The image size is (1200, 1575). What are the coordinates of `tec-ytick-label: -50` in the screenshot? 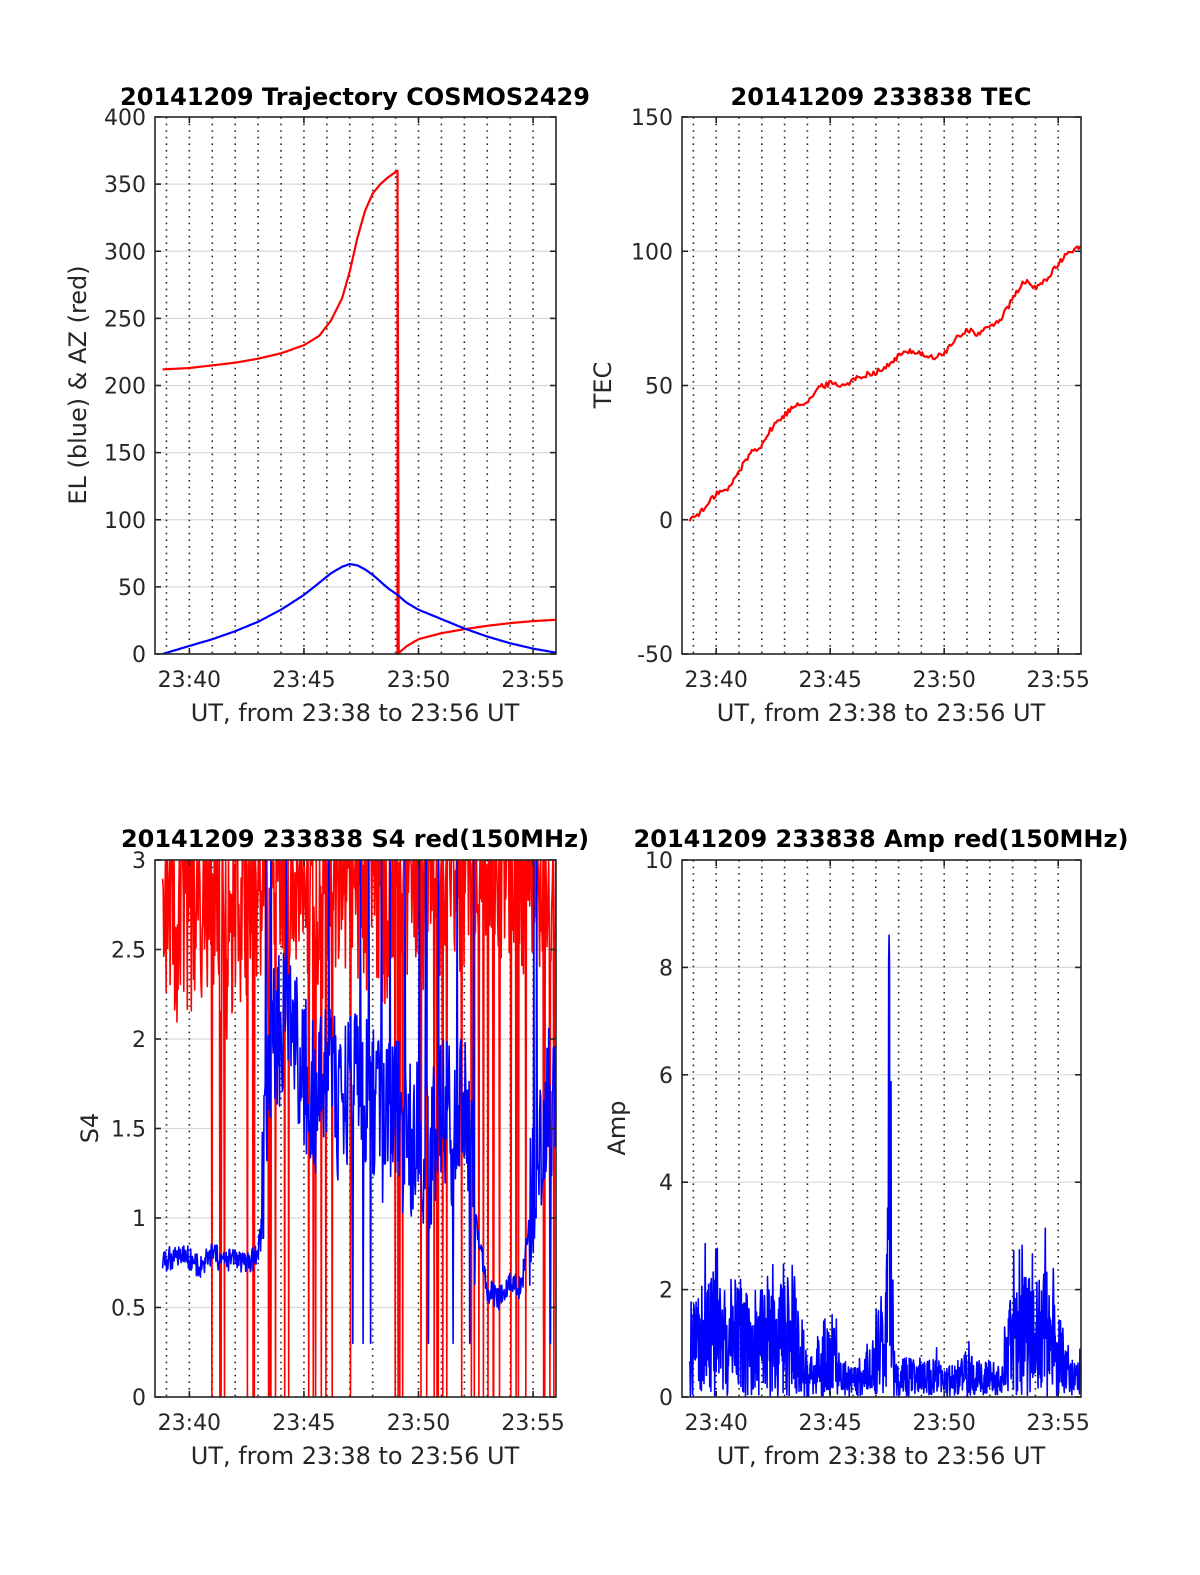 It's located at (655, 655).